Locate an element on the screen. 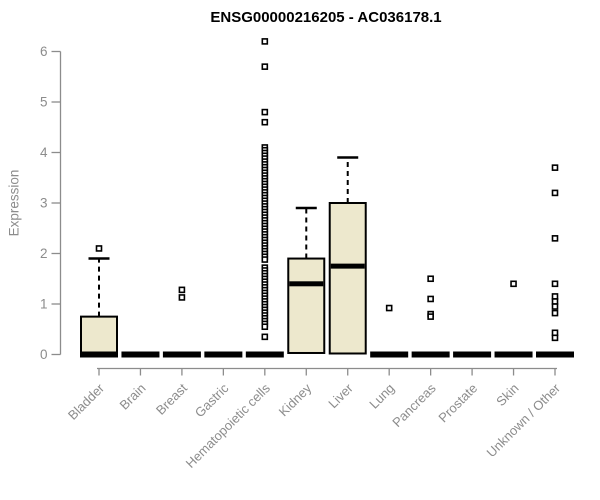 Image resolution: width=600 pixels, height=500 pixels. y-tick-label: 5 is located at coordinates (44, 102).